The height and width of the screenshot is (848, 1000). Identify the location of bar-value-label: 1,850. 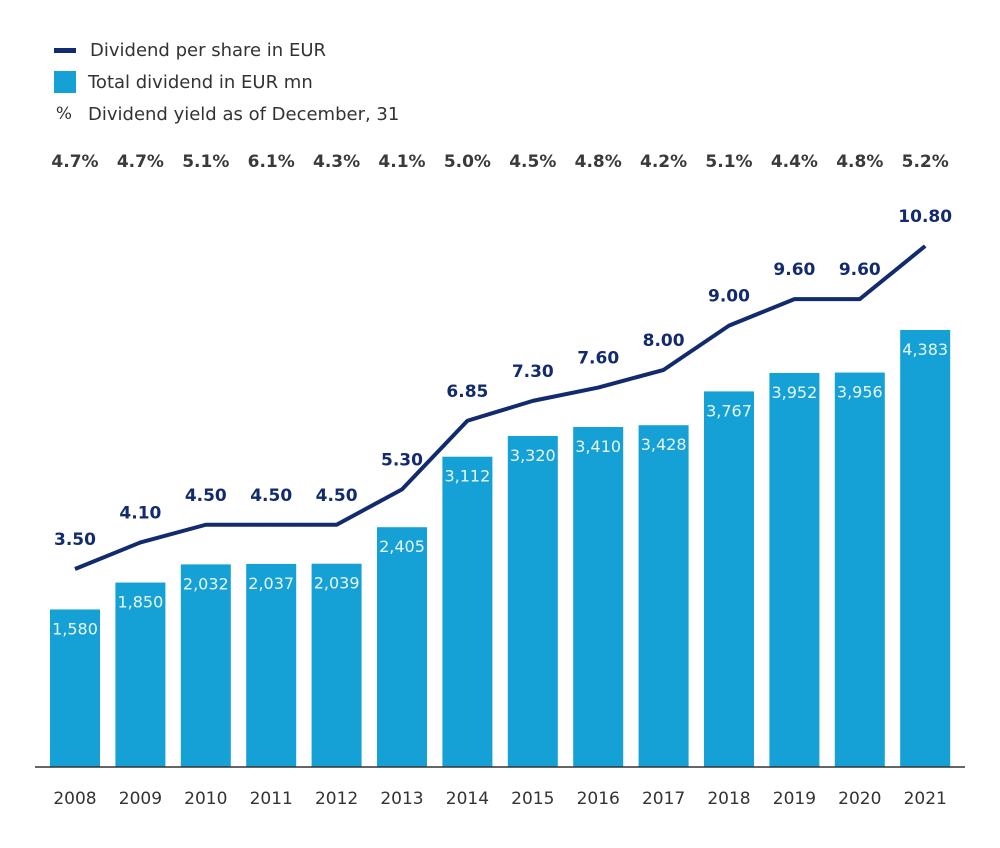
(140, 602).